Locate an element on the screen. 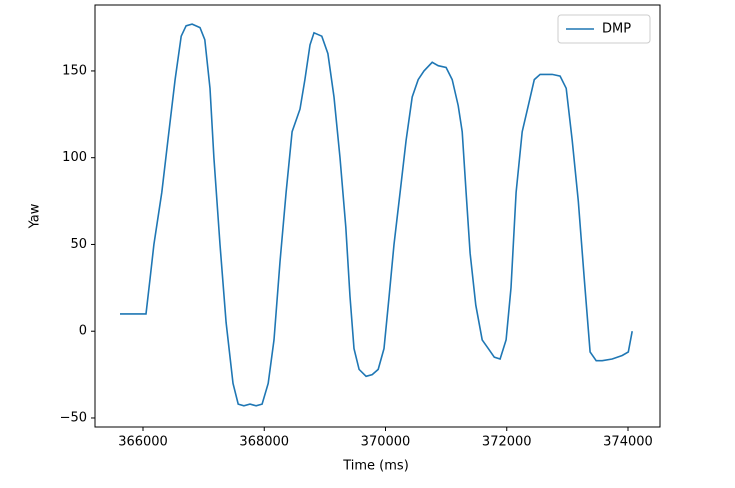 Image resolution: width=735 pixels, height=488 pixels. y-tick-label: 0 is located at coordinates (83, 331).